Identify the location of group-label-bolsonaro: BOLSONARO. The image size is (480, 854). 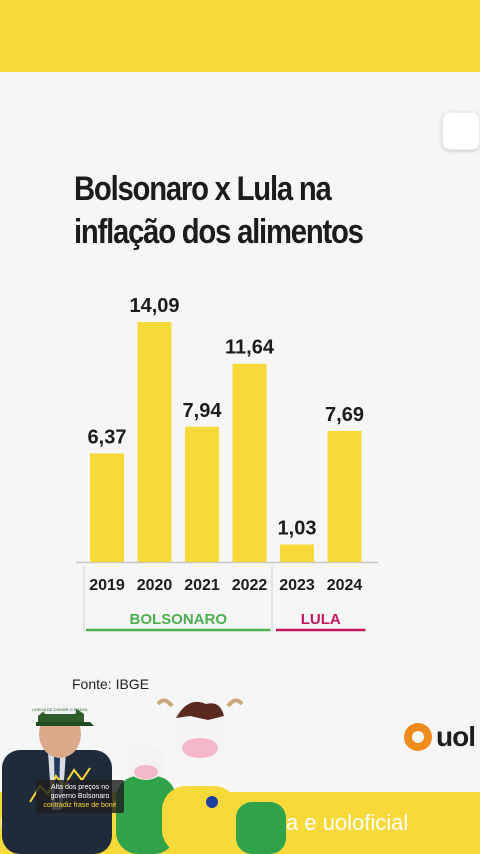
(179, 619).